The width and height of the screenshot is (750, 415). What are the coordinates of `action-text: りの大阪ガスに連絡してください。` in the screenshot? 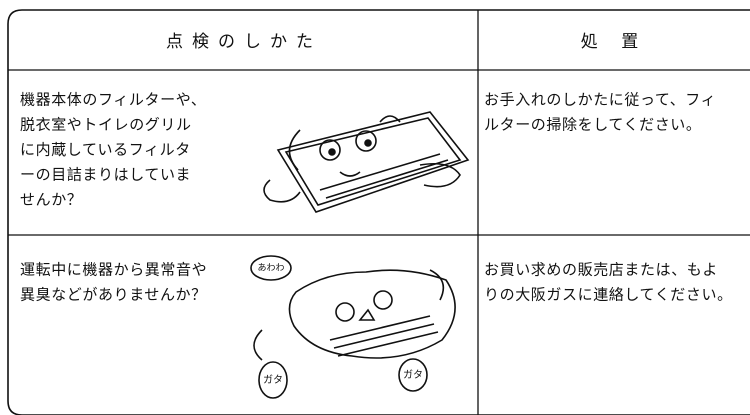 It's located at (608, 295).